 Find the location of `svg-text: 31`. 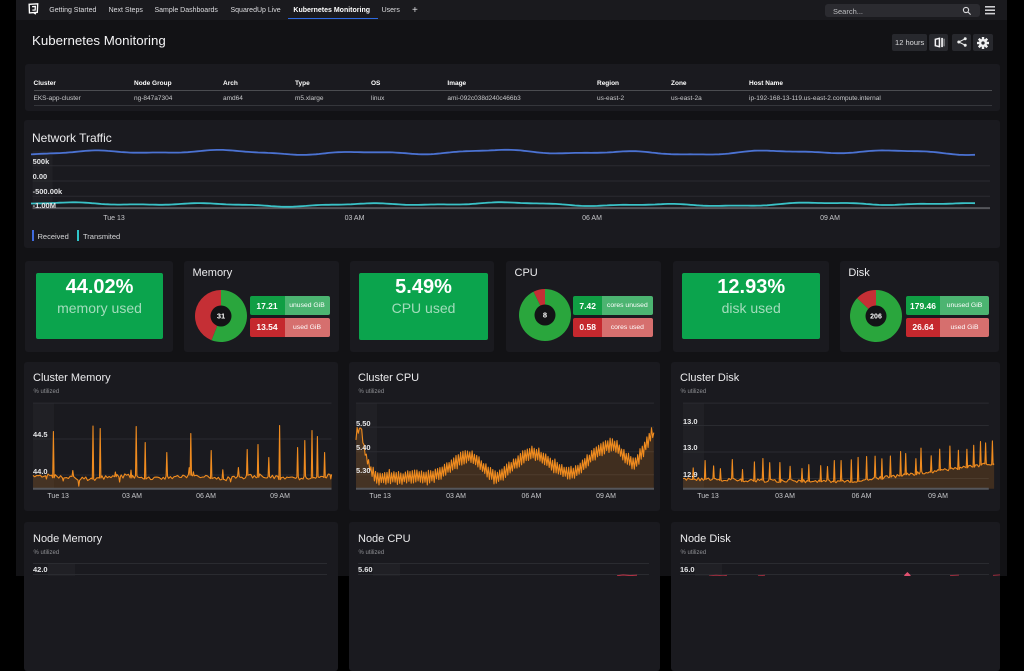

svg-text: 31 is located at coordinates (221, 315).